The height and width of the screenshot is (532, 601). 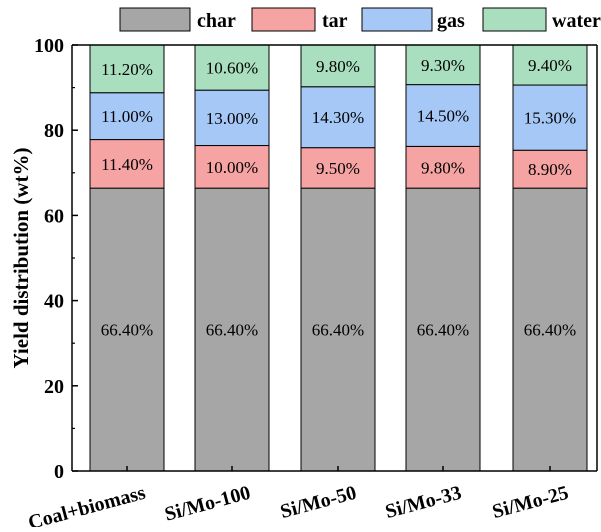 What do you see at coordinates (54, 131) in the screenshot?
I see `y-tick-label-80: 80` at bounding box center [54, 131].